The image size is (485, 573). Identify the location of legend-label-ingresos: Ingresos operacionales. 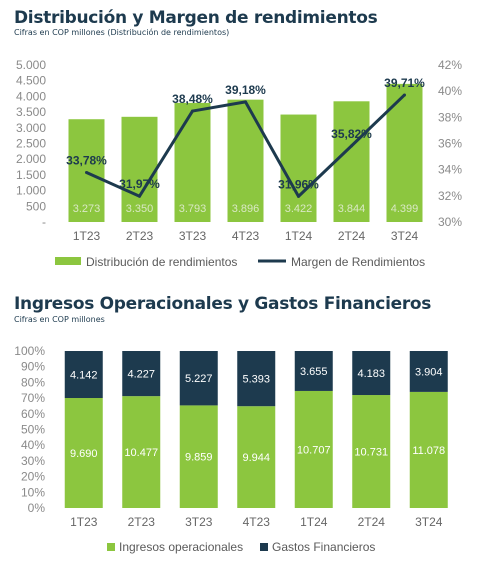
(181, 547).